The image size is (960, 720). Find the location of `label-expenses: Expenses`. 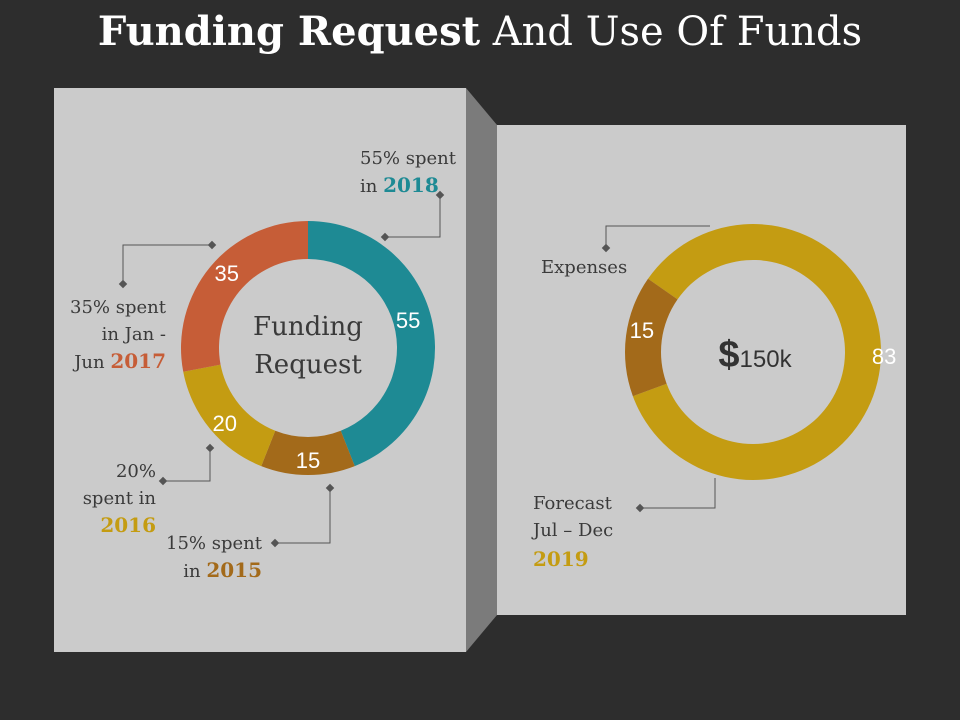

label-expenses: Expenses is located at coordinates (584, 267).